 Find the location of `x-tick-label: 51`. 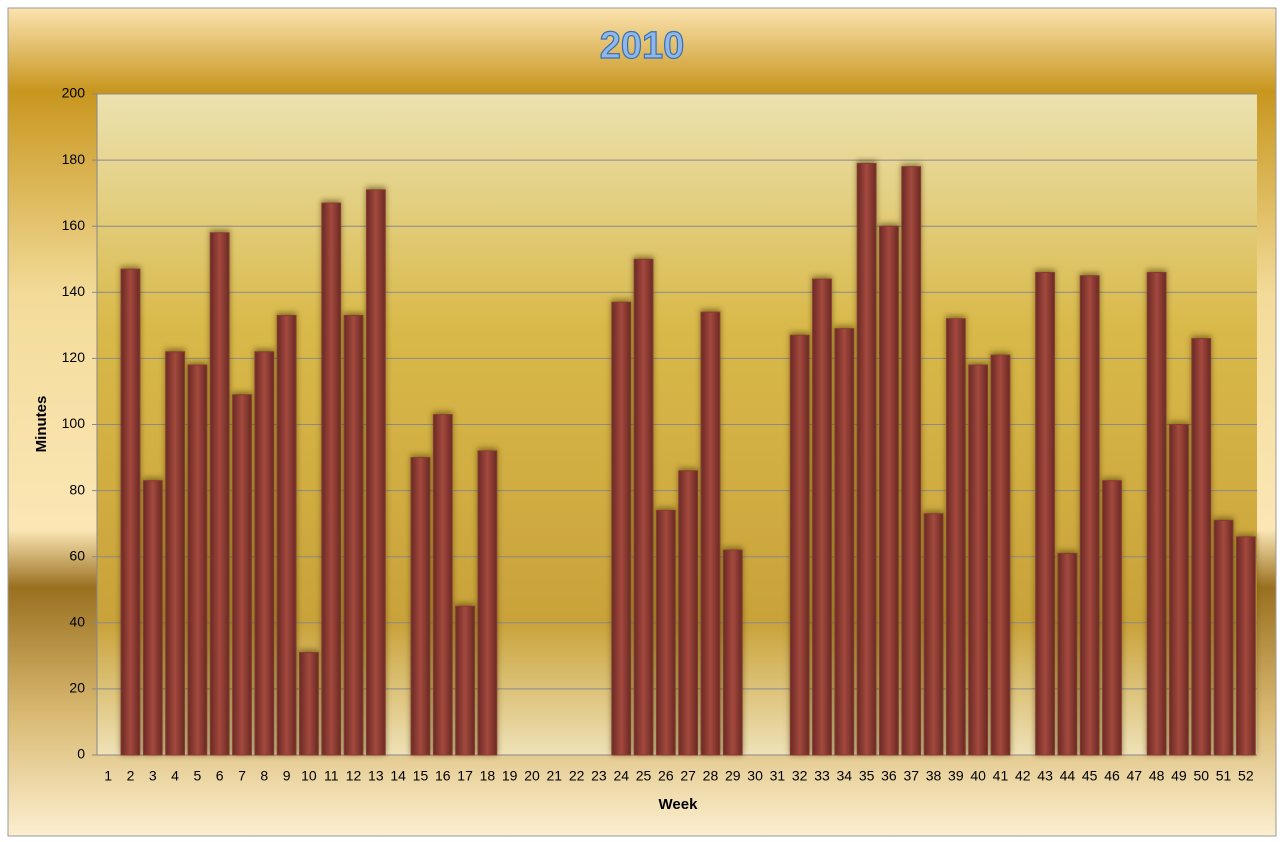

x-tick-label: 51 is located at coordinates (1224, 776).